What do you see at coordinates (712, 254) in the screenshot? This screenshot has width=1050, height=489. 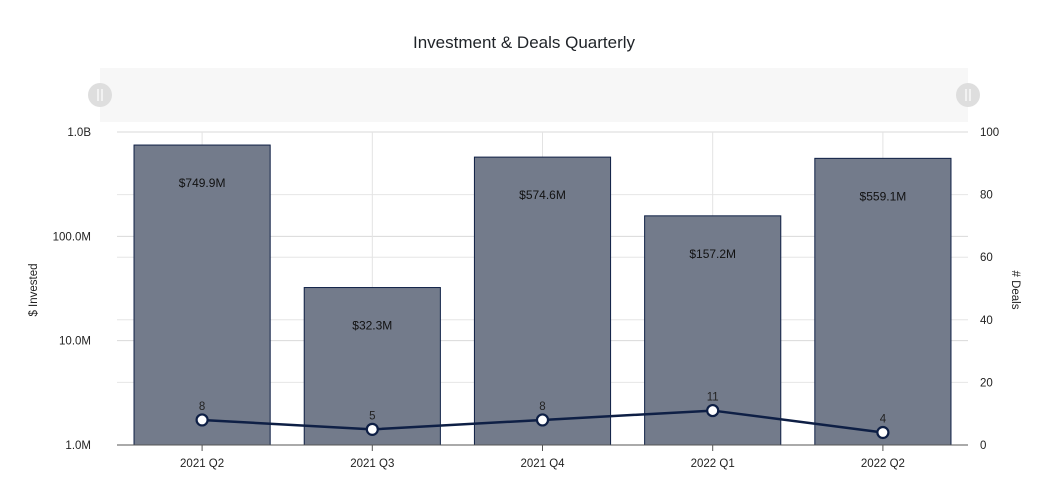 I see `bar-value-label: $157.2M` at bounding box center [712, 254].